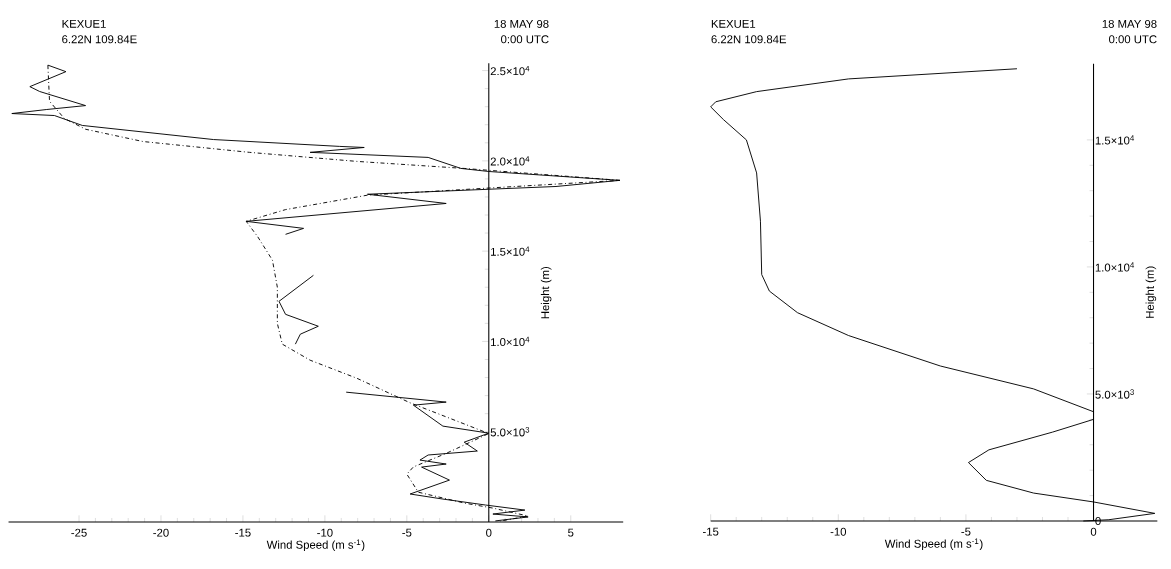 The width and height of the screenshot is (1171, 569). I want to click on y-tick-label: 2.0×10$^{4}$, so click(510, 161).